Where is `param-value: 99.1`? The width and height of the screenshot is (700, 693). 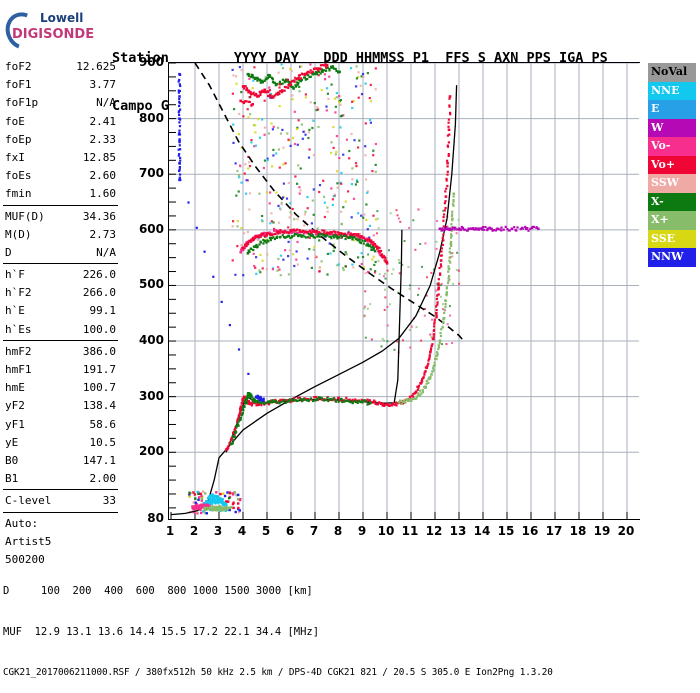 param-value: 99.1 is located at coordinates (103, 311).